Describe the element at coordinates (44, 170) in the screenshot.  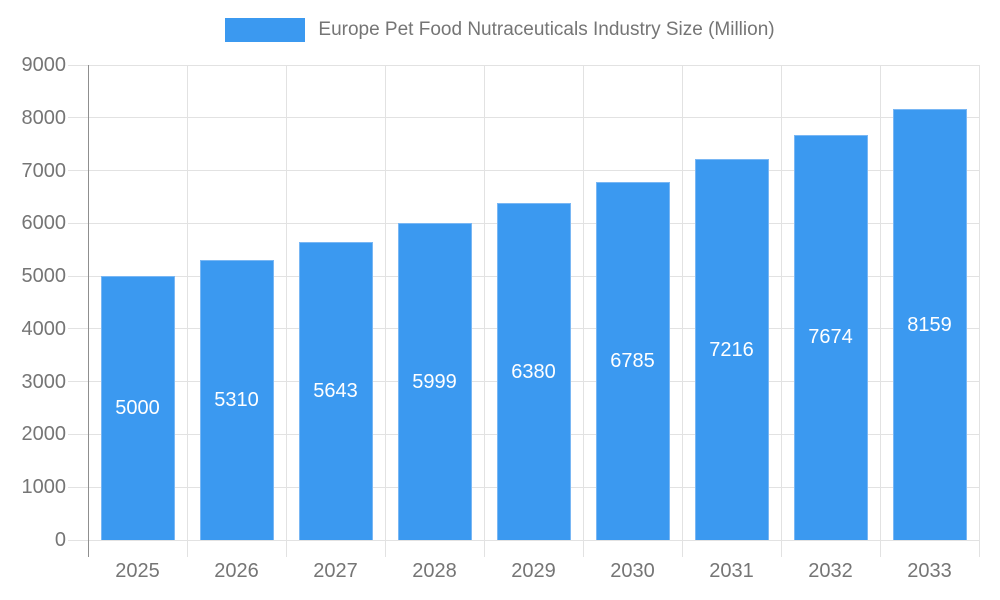
I see `y-axis-tick-label: 7000` at that location.